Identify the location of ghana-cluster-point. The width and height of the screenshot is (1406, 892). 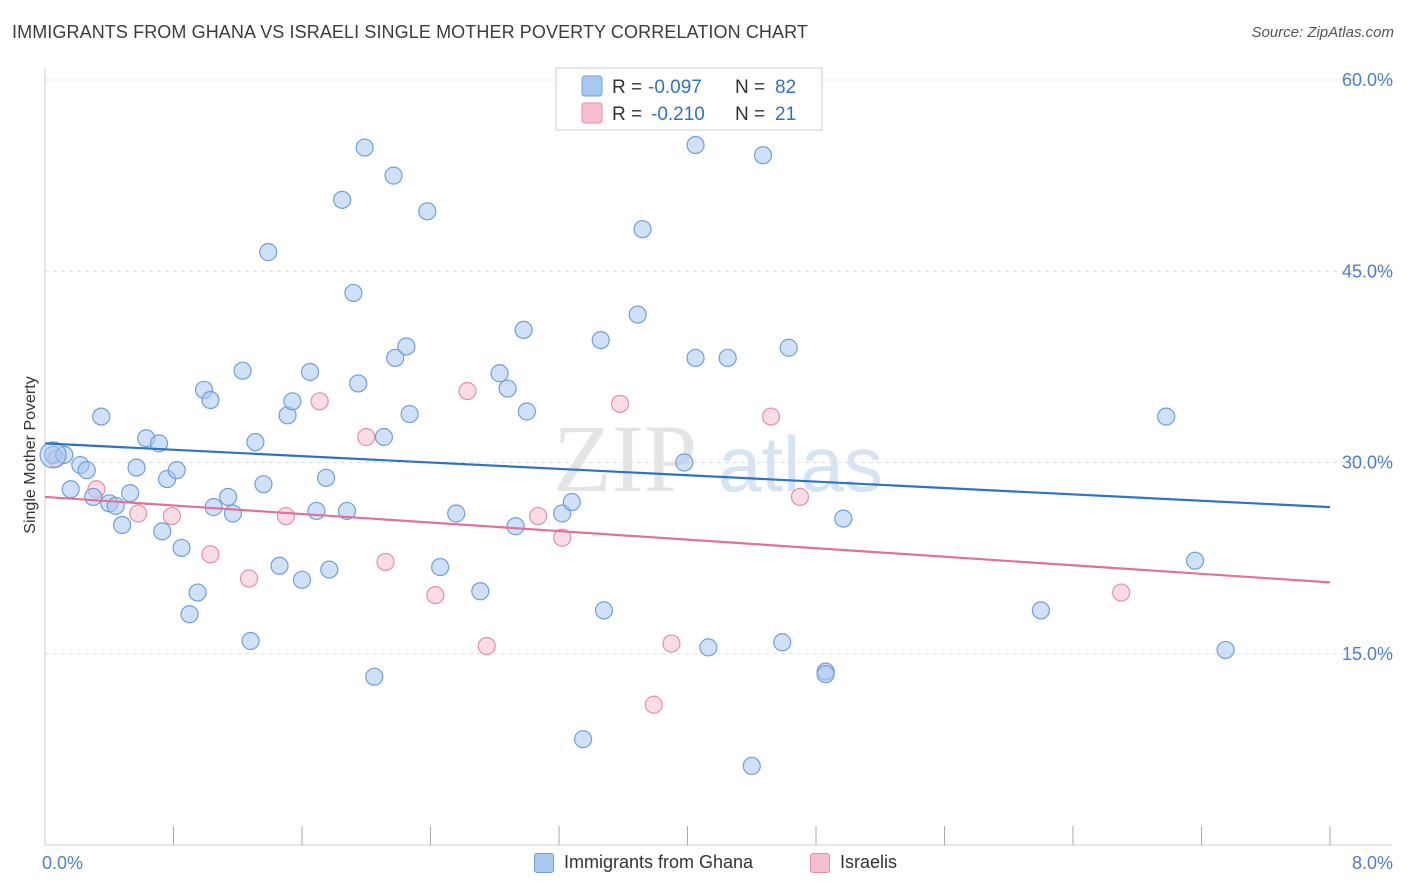
(53, 455).